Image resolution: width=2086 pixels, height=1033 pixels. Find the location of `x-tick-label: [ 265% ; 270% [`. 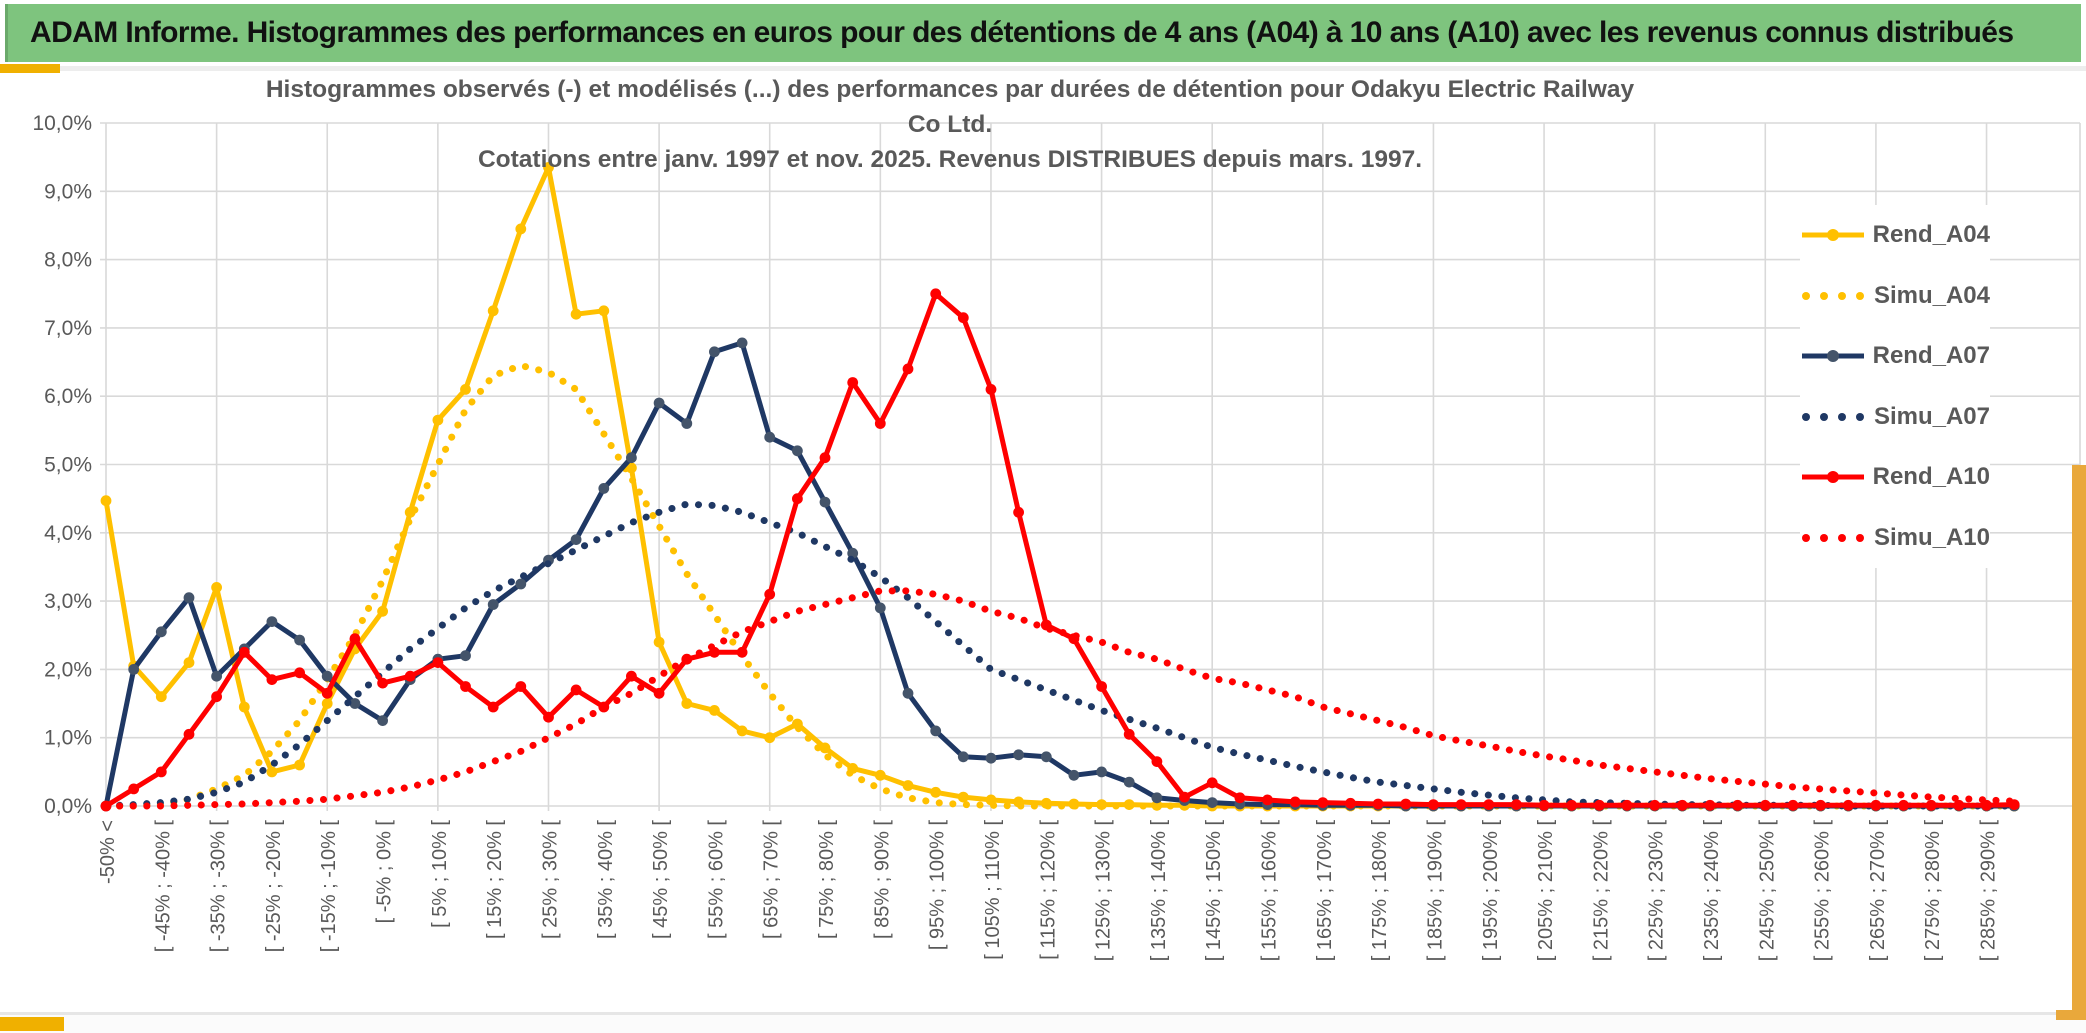

x-tick-label: [ 265% ; 270% [ is located at coordinates (1878, 891).